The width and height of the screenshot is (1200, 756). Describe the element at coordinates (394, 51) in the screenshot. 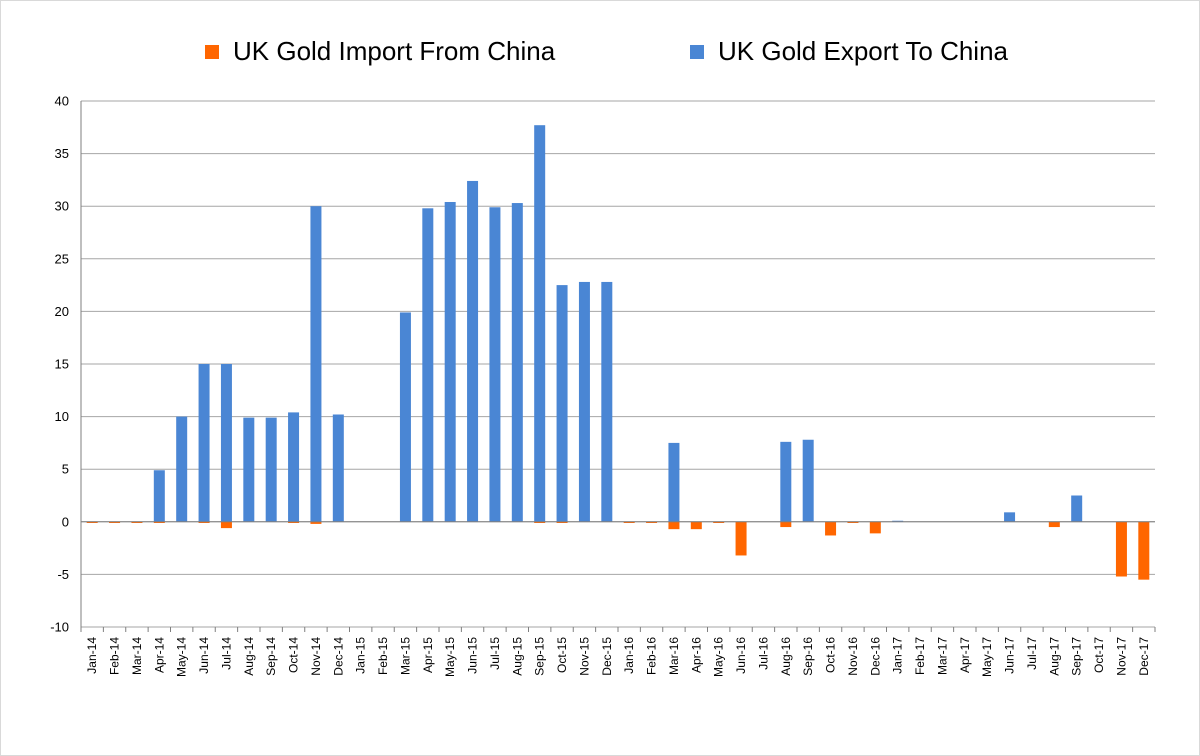

I see `legend-label-import: UK Gold Import From China` at that location.